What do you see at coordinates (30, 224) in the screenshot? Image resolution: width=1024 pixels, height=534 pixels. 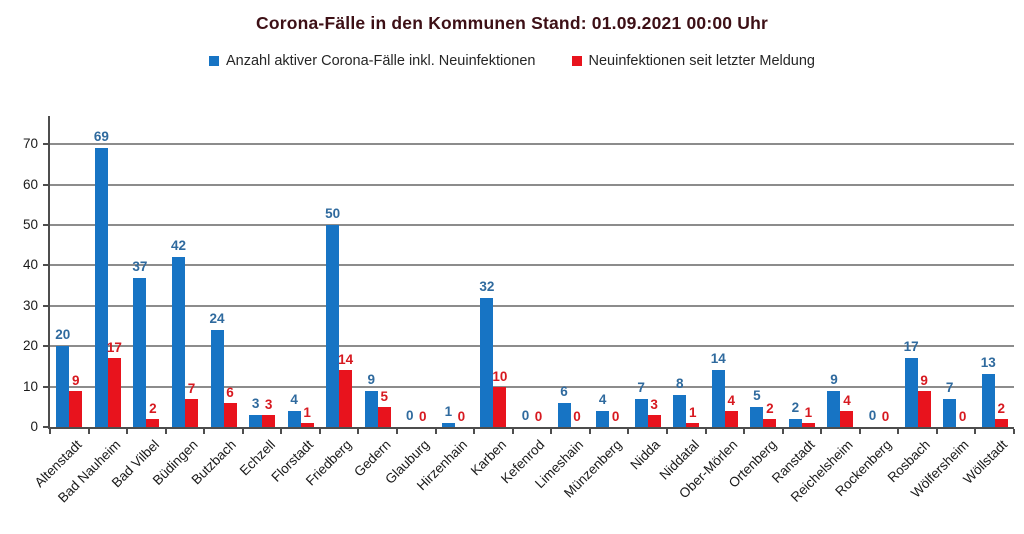 I see `y-axis-tick-label: 50` at bounding box center [30, 224].